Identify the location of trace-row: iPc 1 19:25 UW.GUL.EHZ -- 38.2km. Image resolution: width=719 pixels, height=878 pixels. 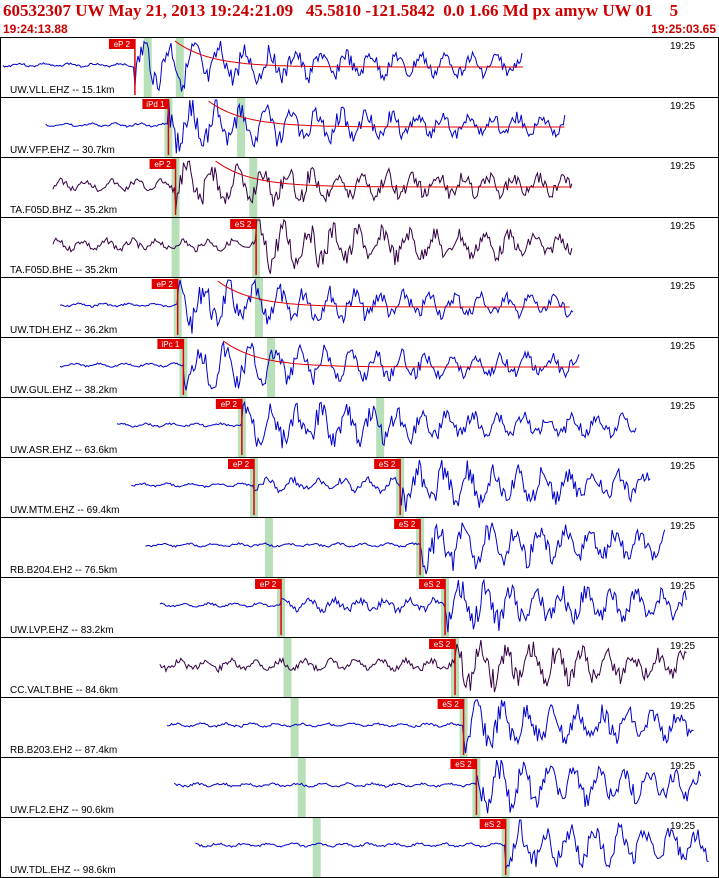
(359, 367).